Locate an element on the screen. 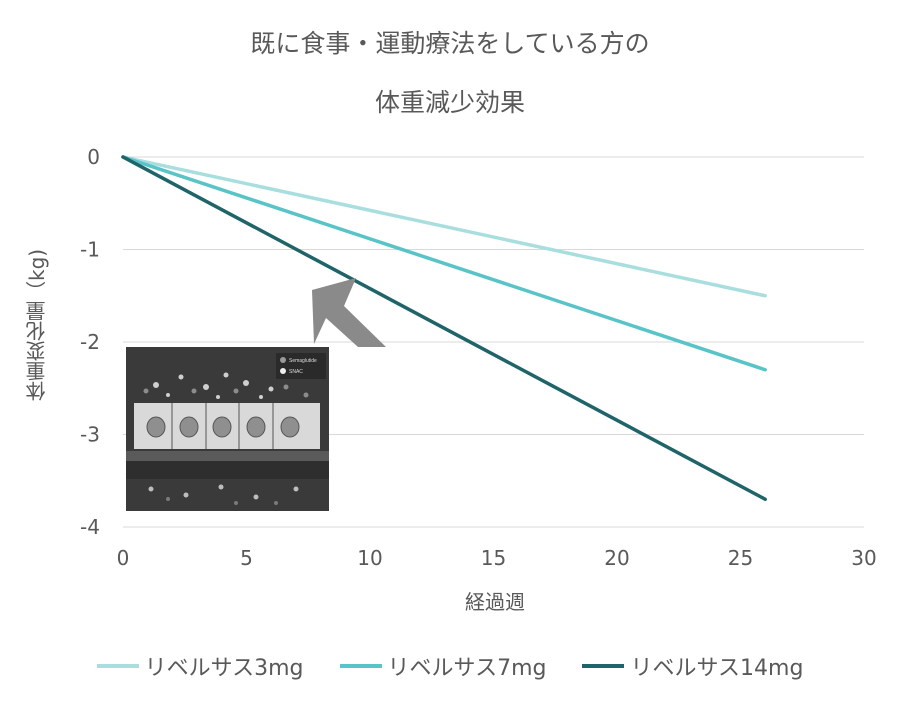  legend-label-3mg: リベルサス3mg is located at coordinates (224, 668).